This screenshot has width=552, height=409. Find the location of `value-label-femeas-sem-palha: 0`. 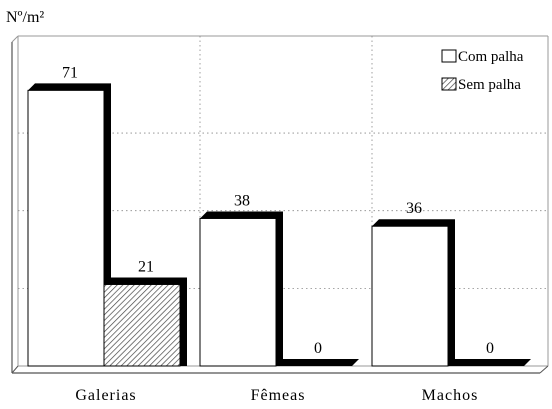

value-label-femeas-sem-palha: 0 is located at coordinates (318, 348).